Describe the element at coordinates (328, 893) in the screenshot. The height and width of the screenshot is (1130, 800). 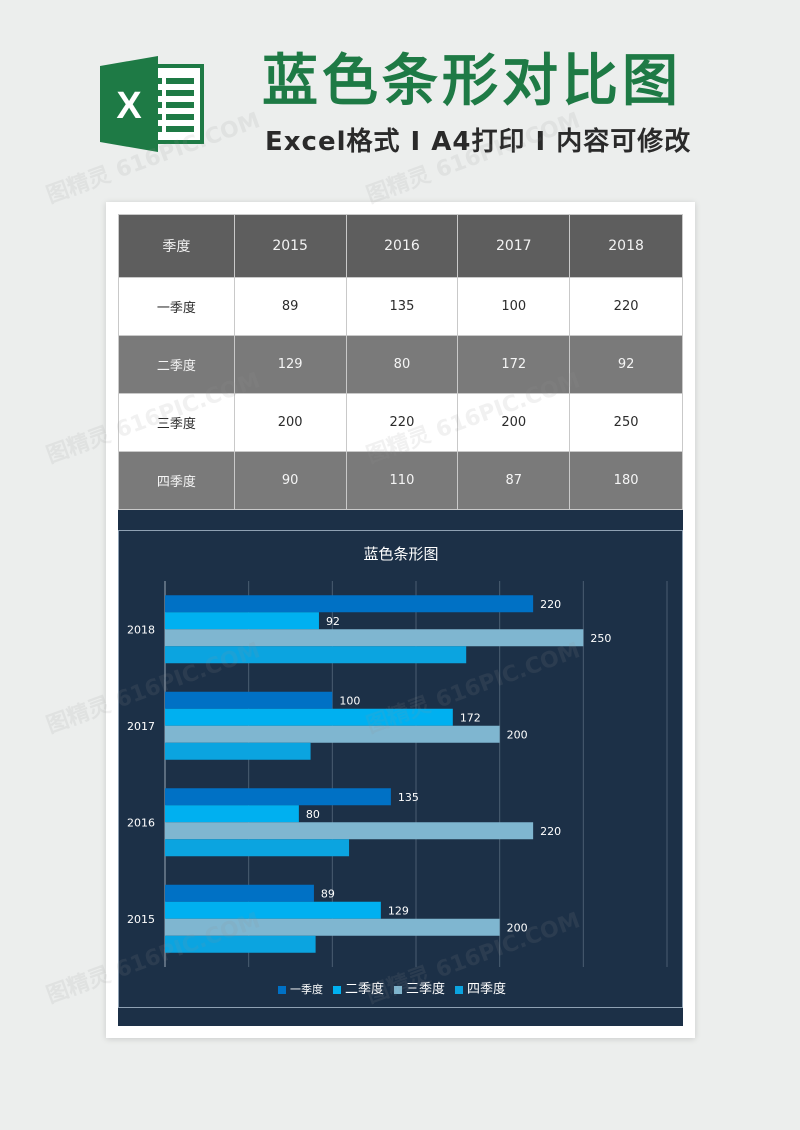
I see `data-label: 89` at that location.